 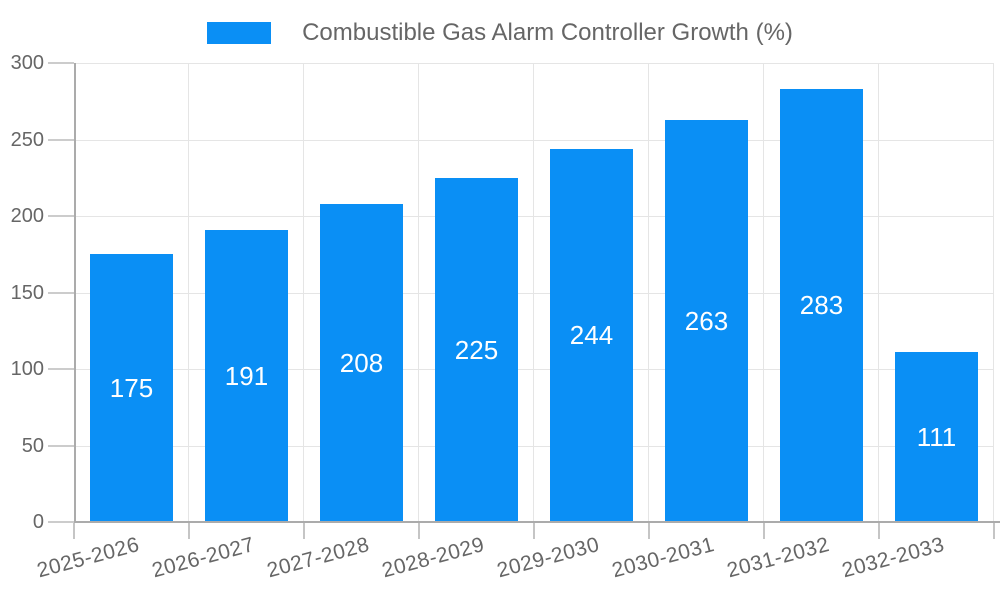 What do you see at coordinates (239, 33) in the screenshot?
I see `legend-swatch` at bounding box center [239, 33].